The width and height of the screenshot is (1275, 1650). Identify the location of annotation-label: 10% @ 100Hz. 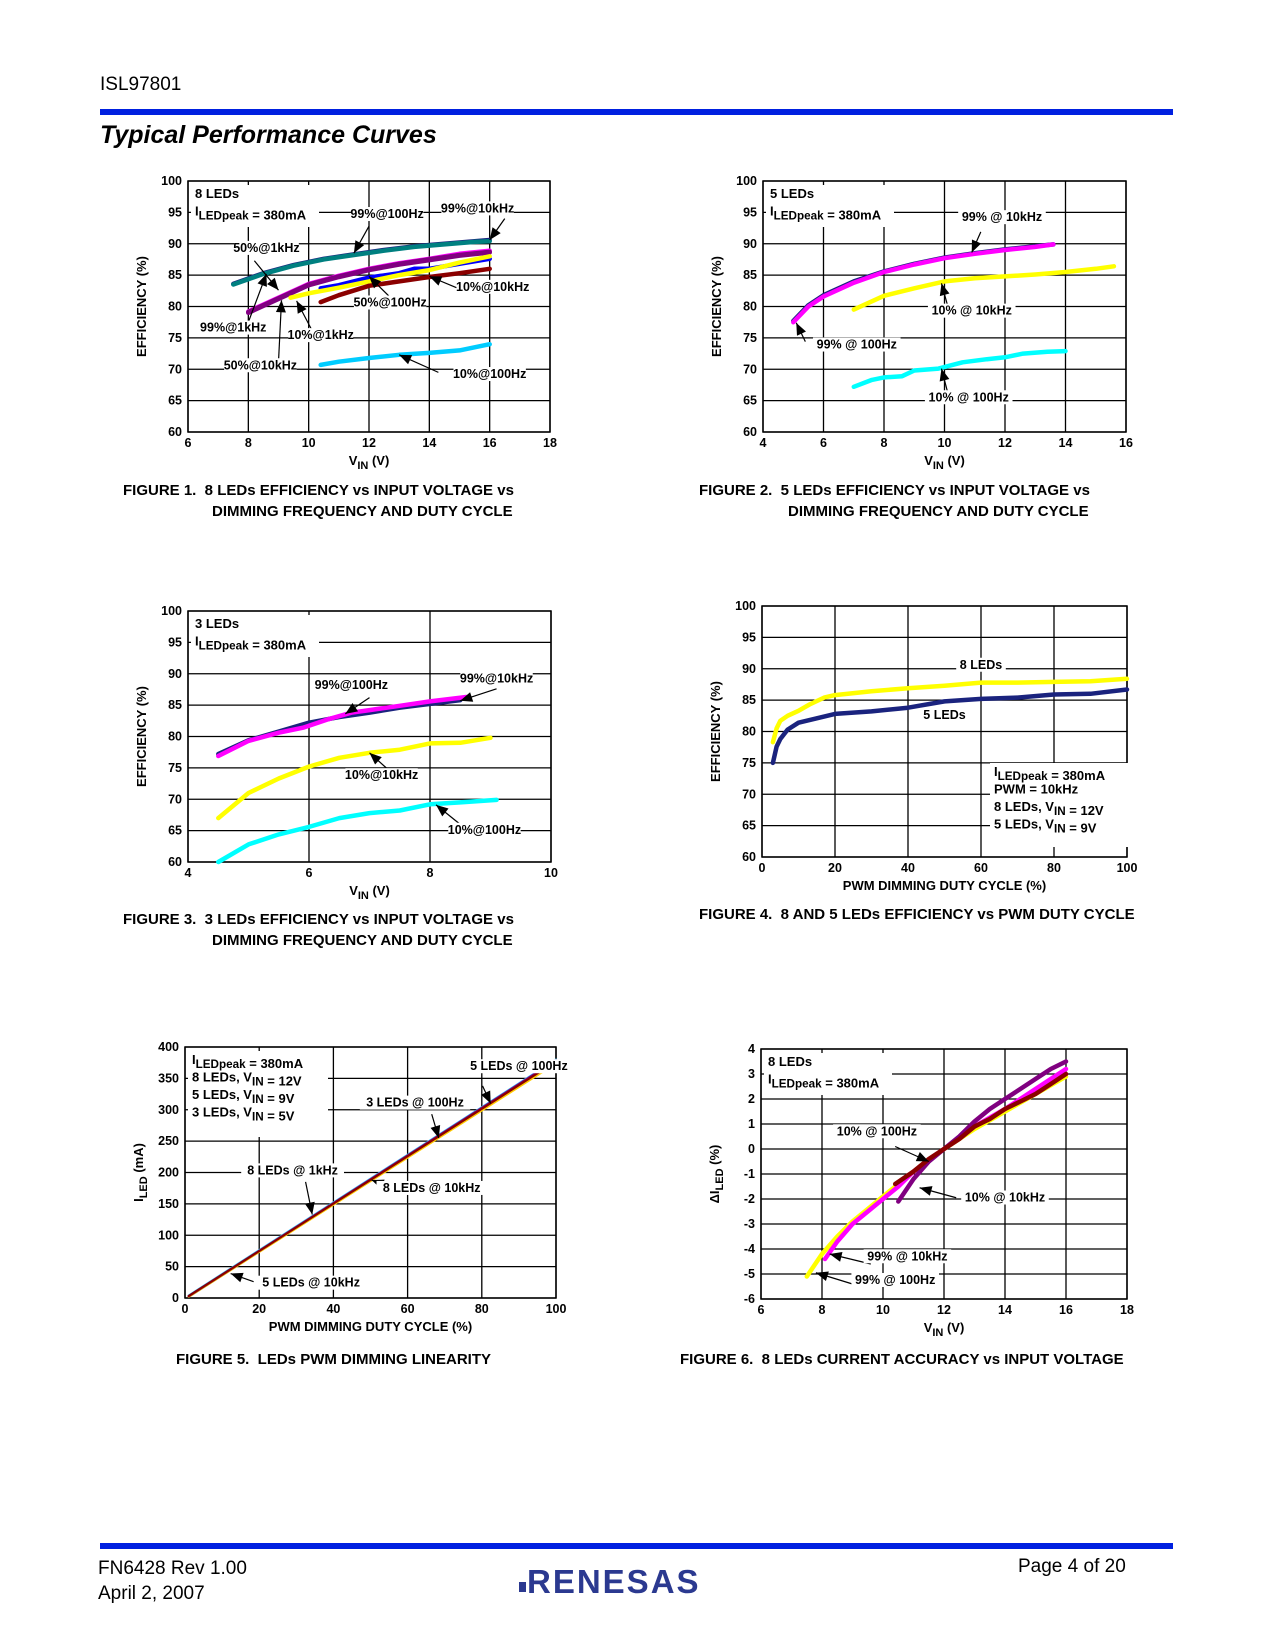
(877, 1131).